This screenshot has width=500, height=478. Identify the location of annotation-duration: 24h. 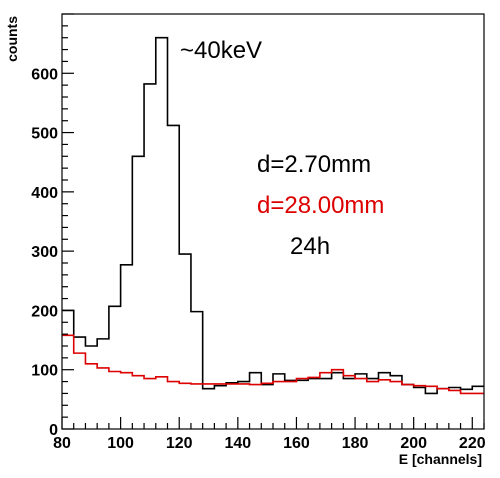
(310, 246).